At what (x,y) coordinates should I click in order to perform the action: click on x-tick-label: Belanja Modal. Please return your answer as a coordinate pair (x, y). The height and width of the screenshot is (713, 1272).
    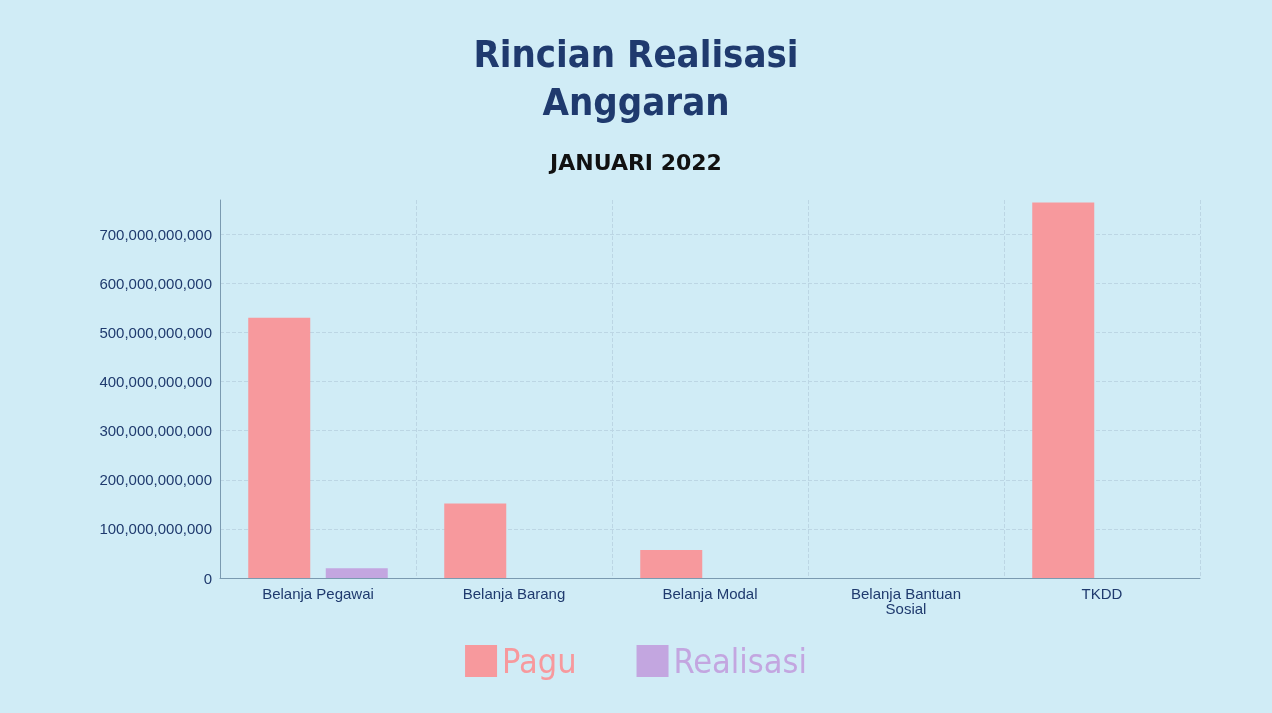
    Looking at the image, I should click on (710, 593).